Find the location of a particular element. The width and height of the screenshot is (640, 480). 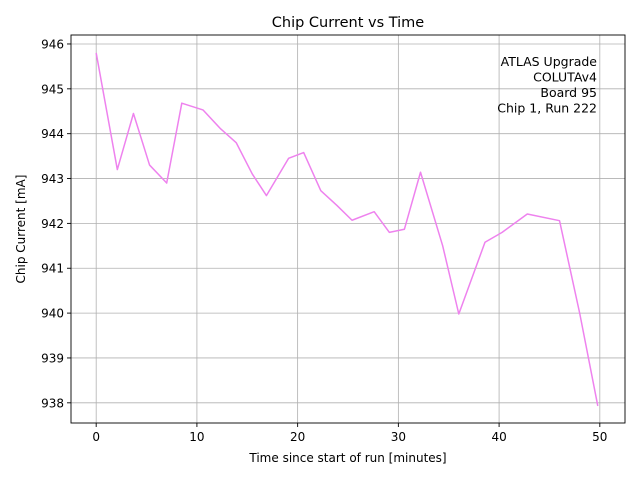

y-axis-ticks: 938 939 940 941 942 943 944 945 946 is located at coordinates (56, 223).